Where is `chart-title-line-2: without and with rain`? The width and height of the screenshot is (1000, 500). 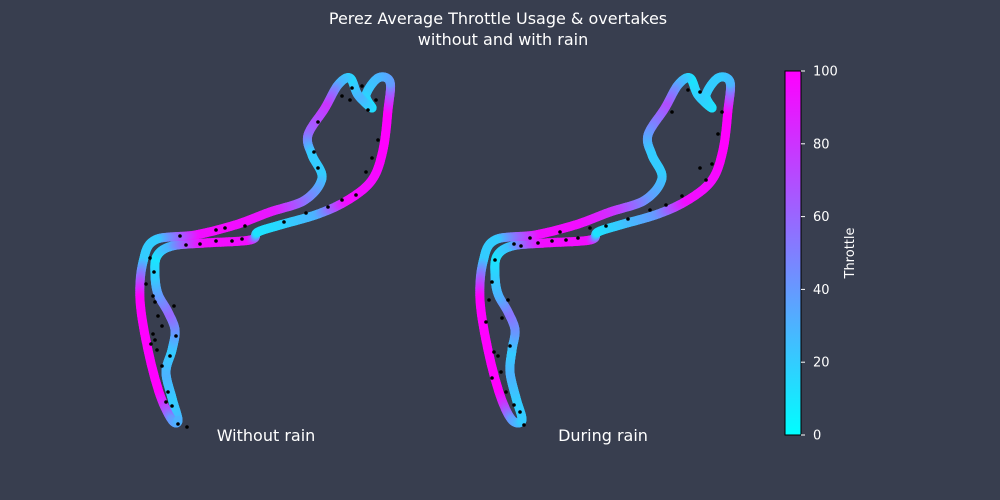
chart-title-line-2: without and with rain is located at coordinates (503, 39).